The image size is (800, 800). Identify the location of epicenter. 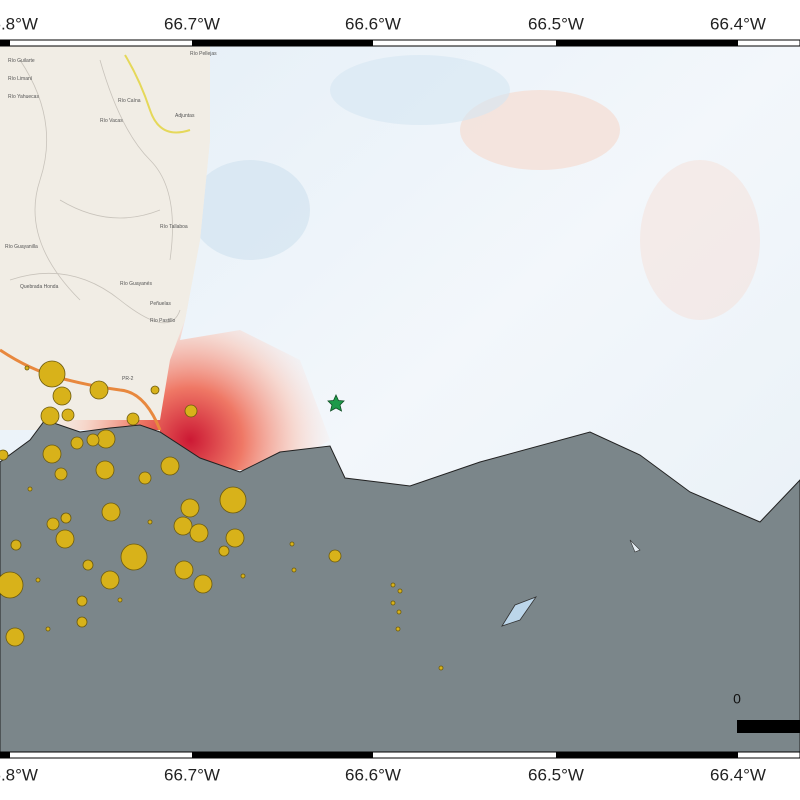
(336, 403).